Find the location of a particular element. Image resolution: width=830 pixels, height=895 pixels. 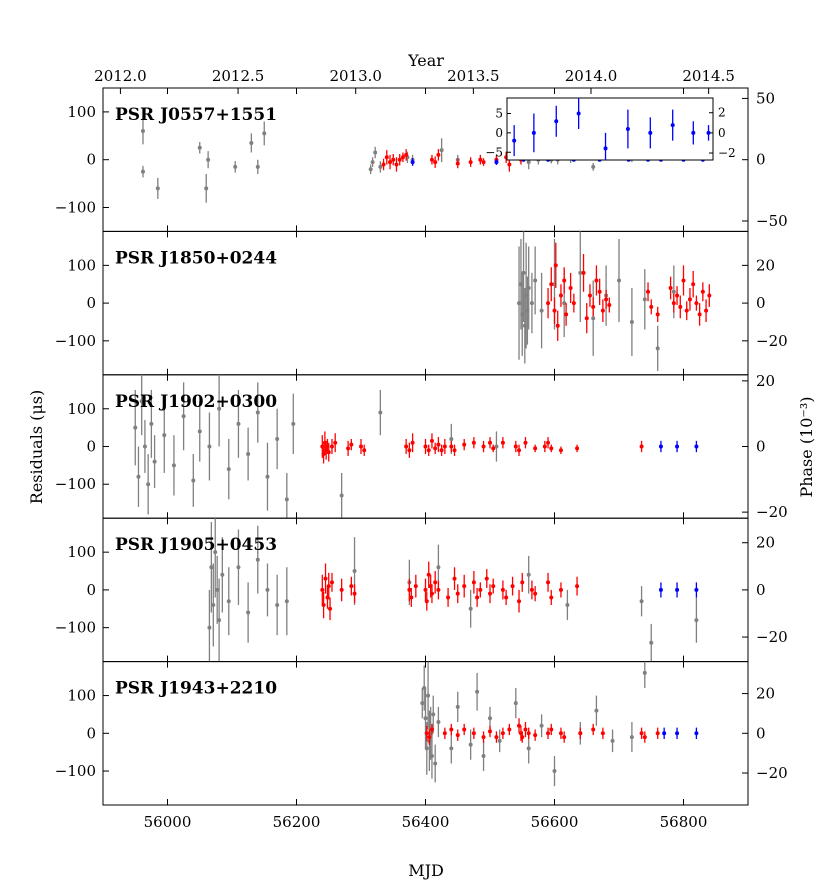

y-tick-label: −100 is located at coordinates (75, 208).